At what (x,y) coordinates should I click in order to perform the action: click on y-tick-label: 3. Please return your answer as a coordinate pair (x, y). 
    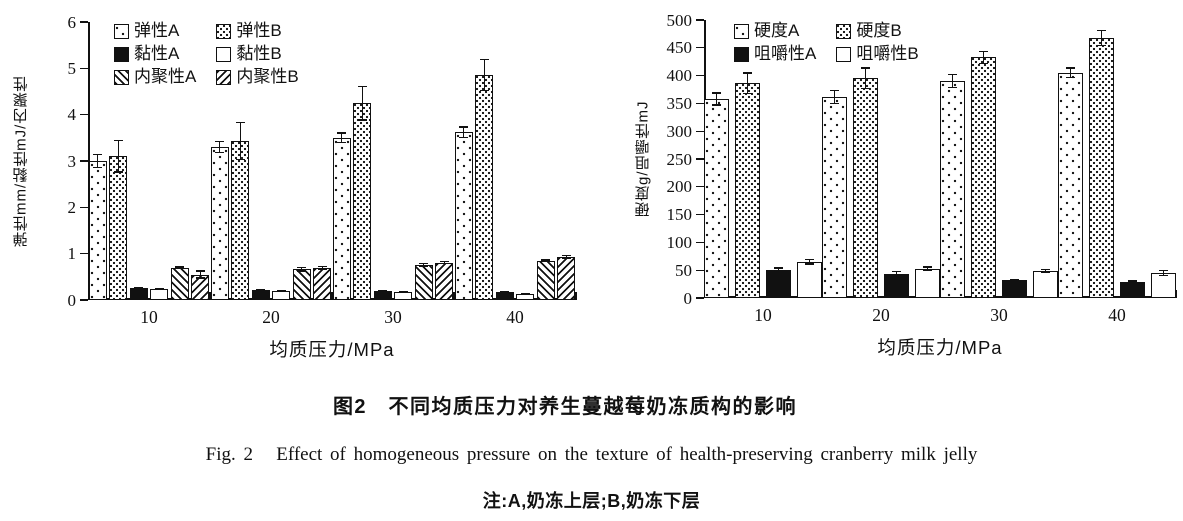
    Looking at the image, I should click on (72, 161).